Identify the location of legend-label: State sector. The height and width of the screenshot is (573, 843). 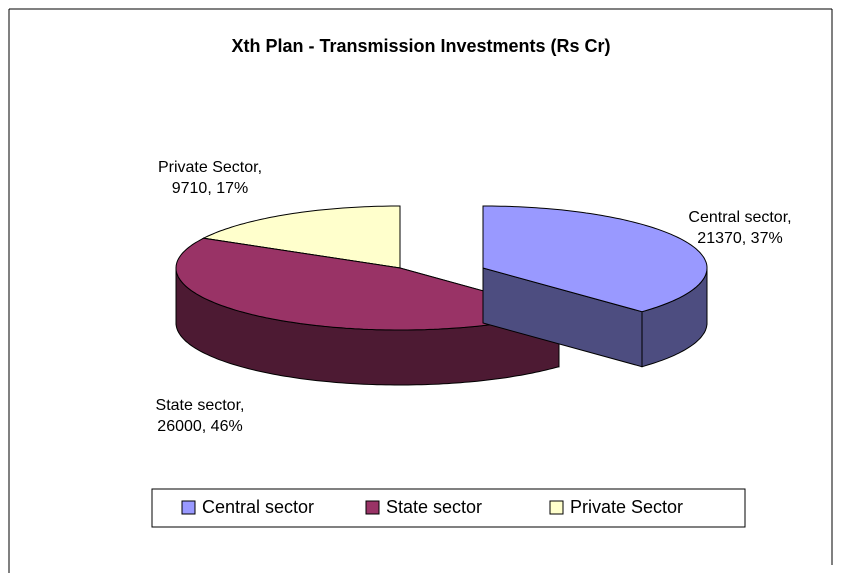
(434, 507).